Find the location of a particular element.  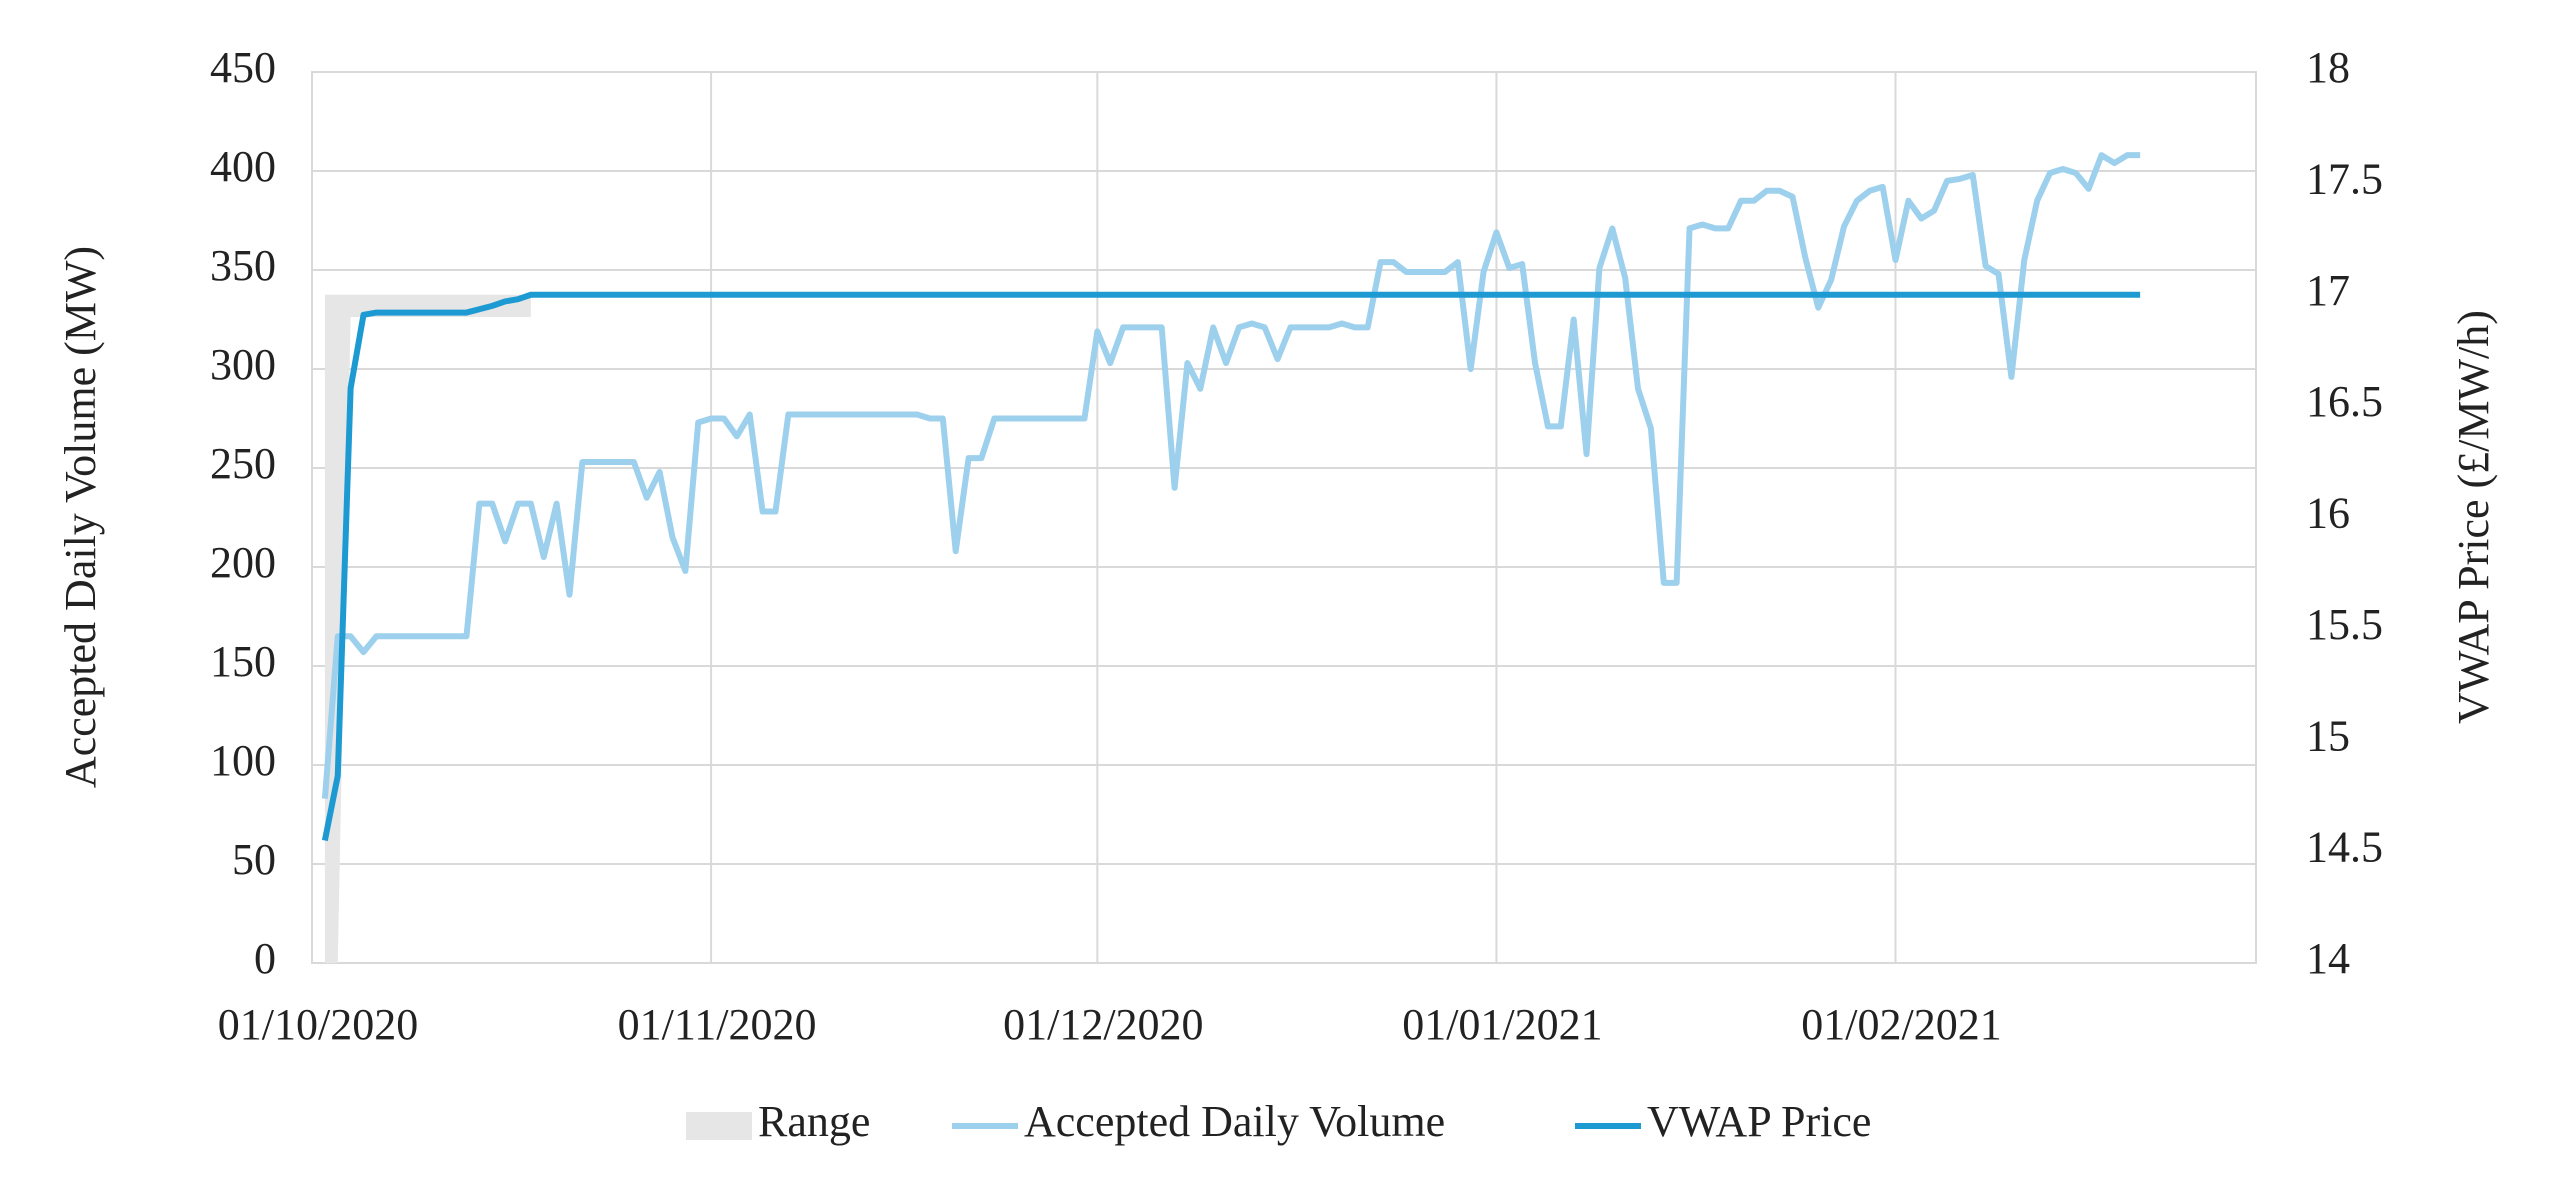

x-tick-label: 01/12/2020 is located at coordinates (1103, 1024).